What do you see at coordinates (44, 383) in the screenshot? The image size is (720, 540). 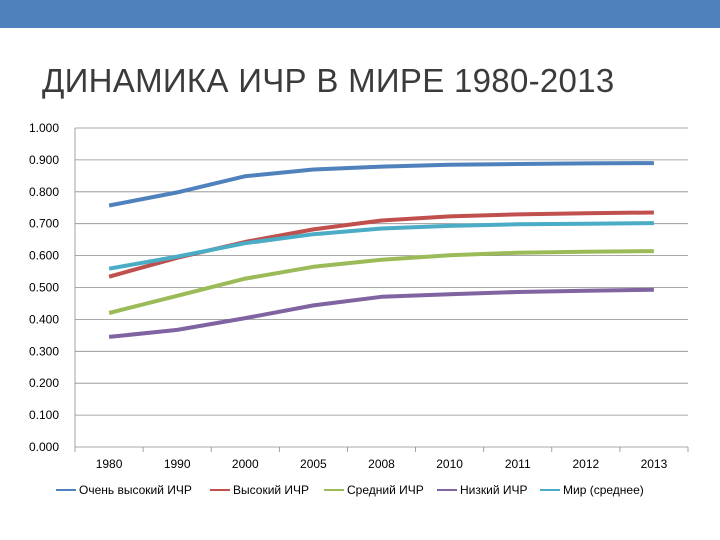 I see `y-tick-label: 0.200` at bounding box center [44, 383].